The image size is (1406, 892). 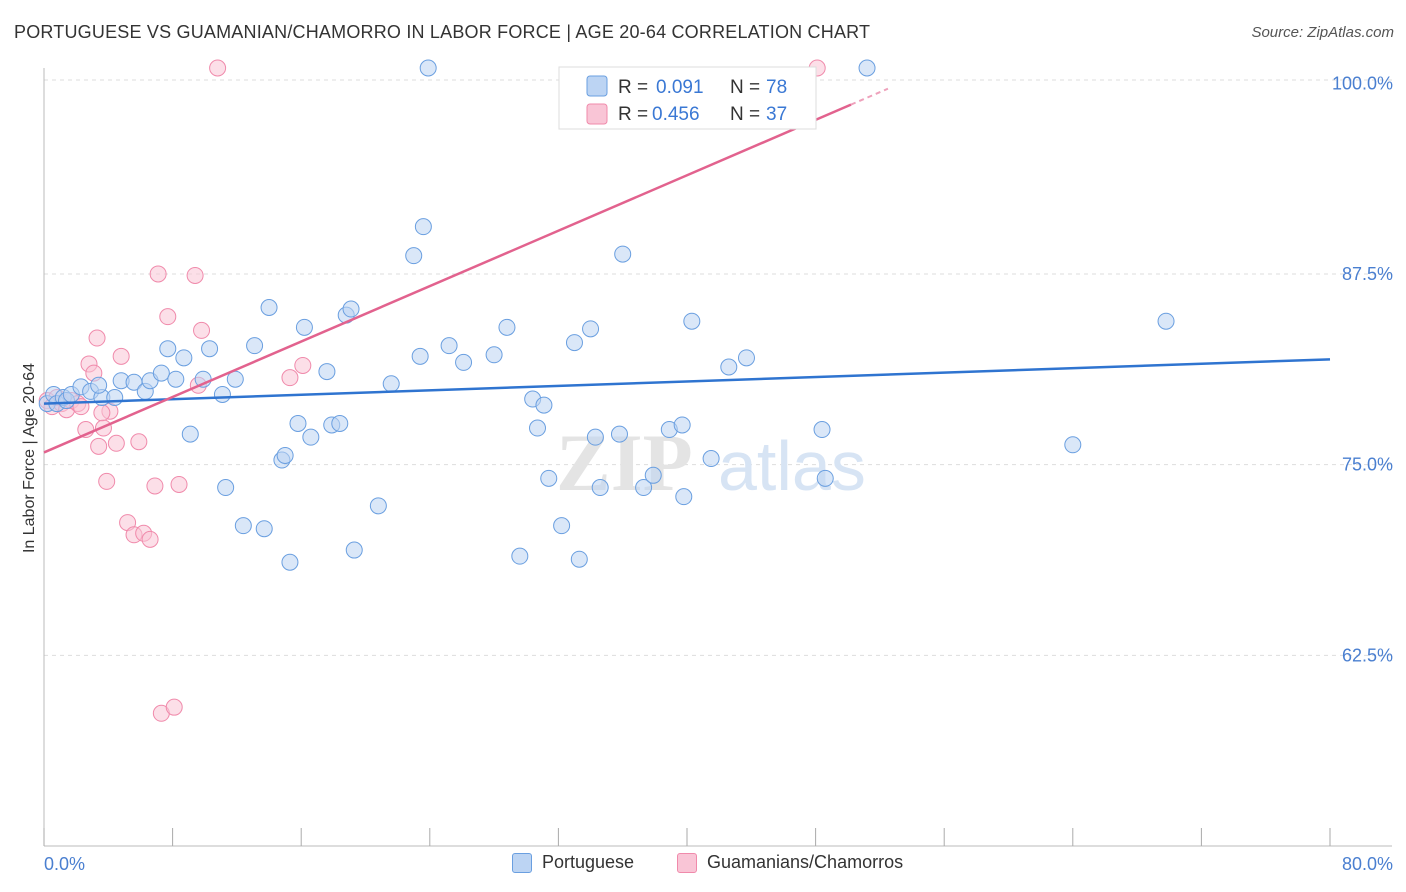 I want to click on legend-swatch-portuguese, so click(x=597, y=86).